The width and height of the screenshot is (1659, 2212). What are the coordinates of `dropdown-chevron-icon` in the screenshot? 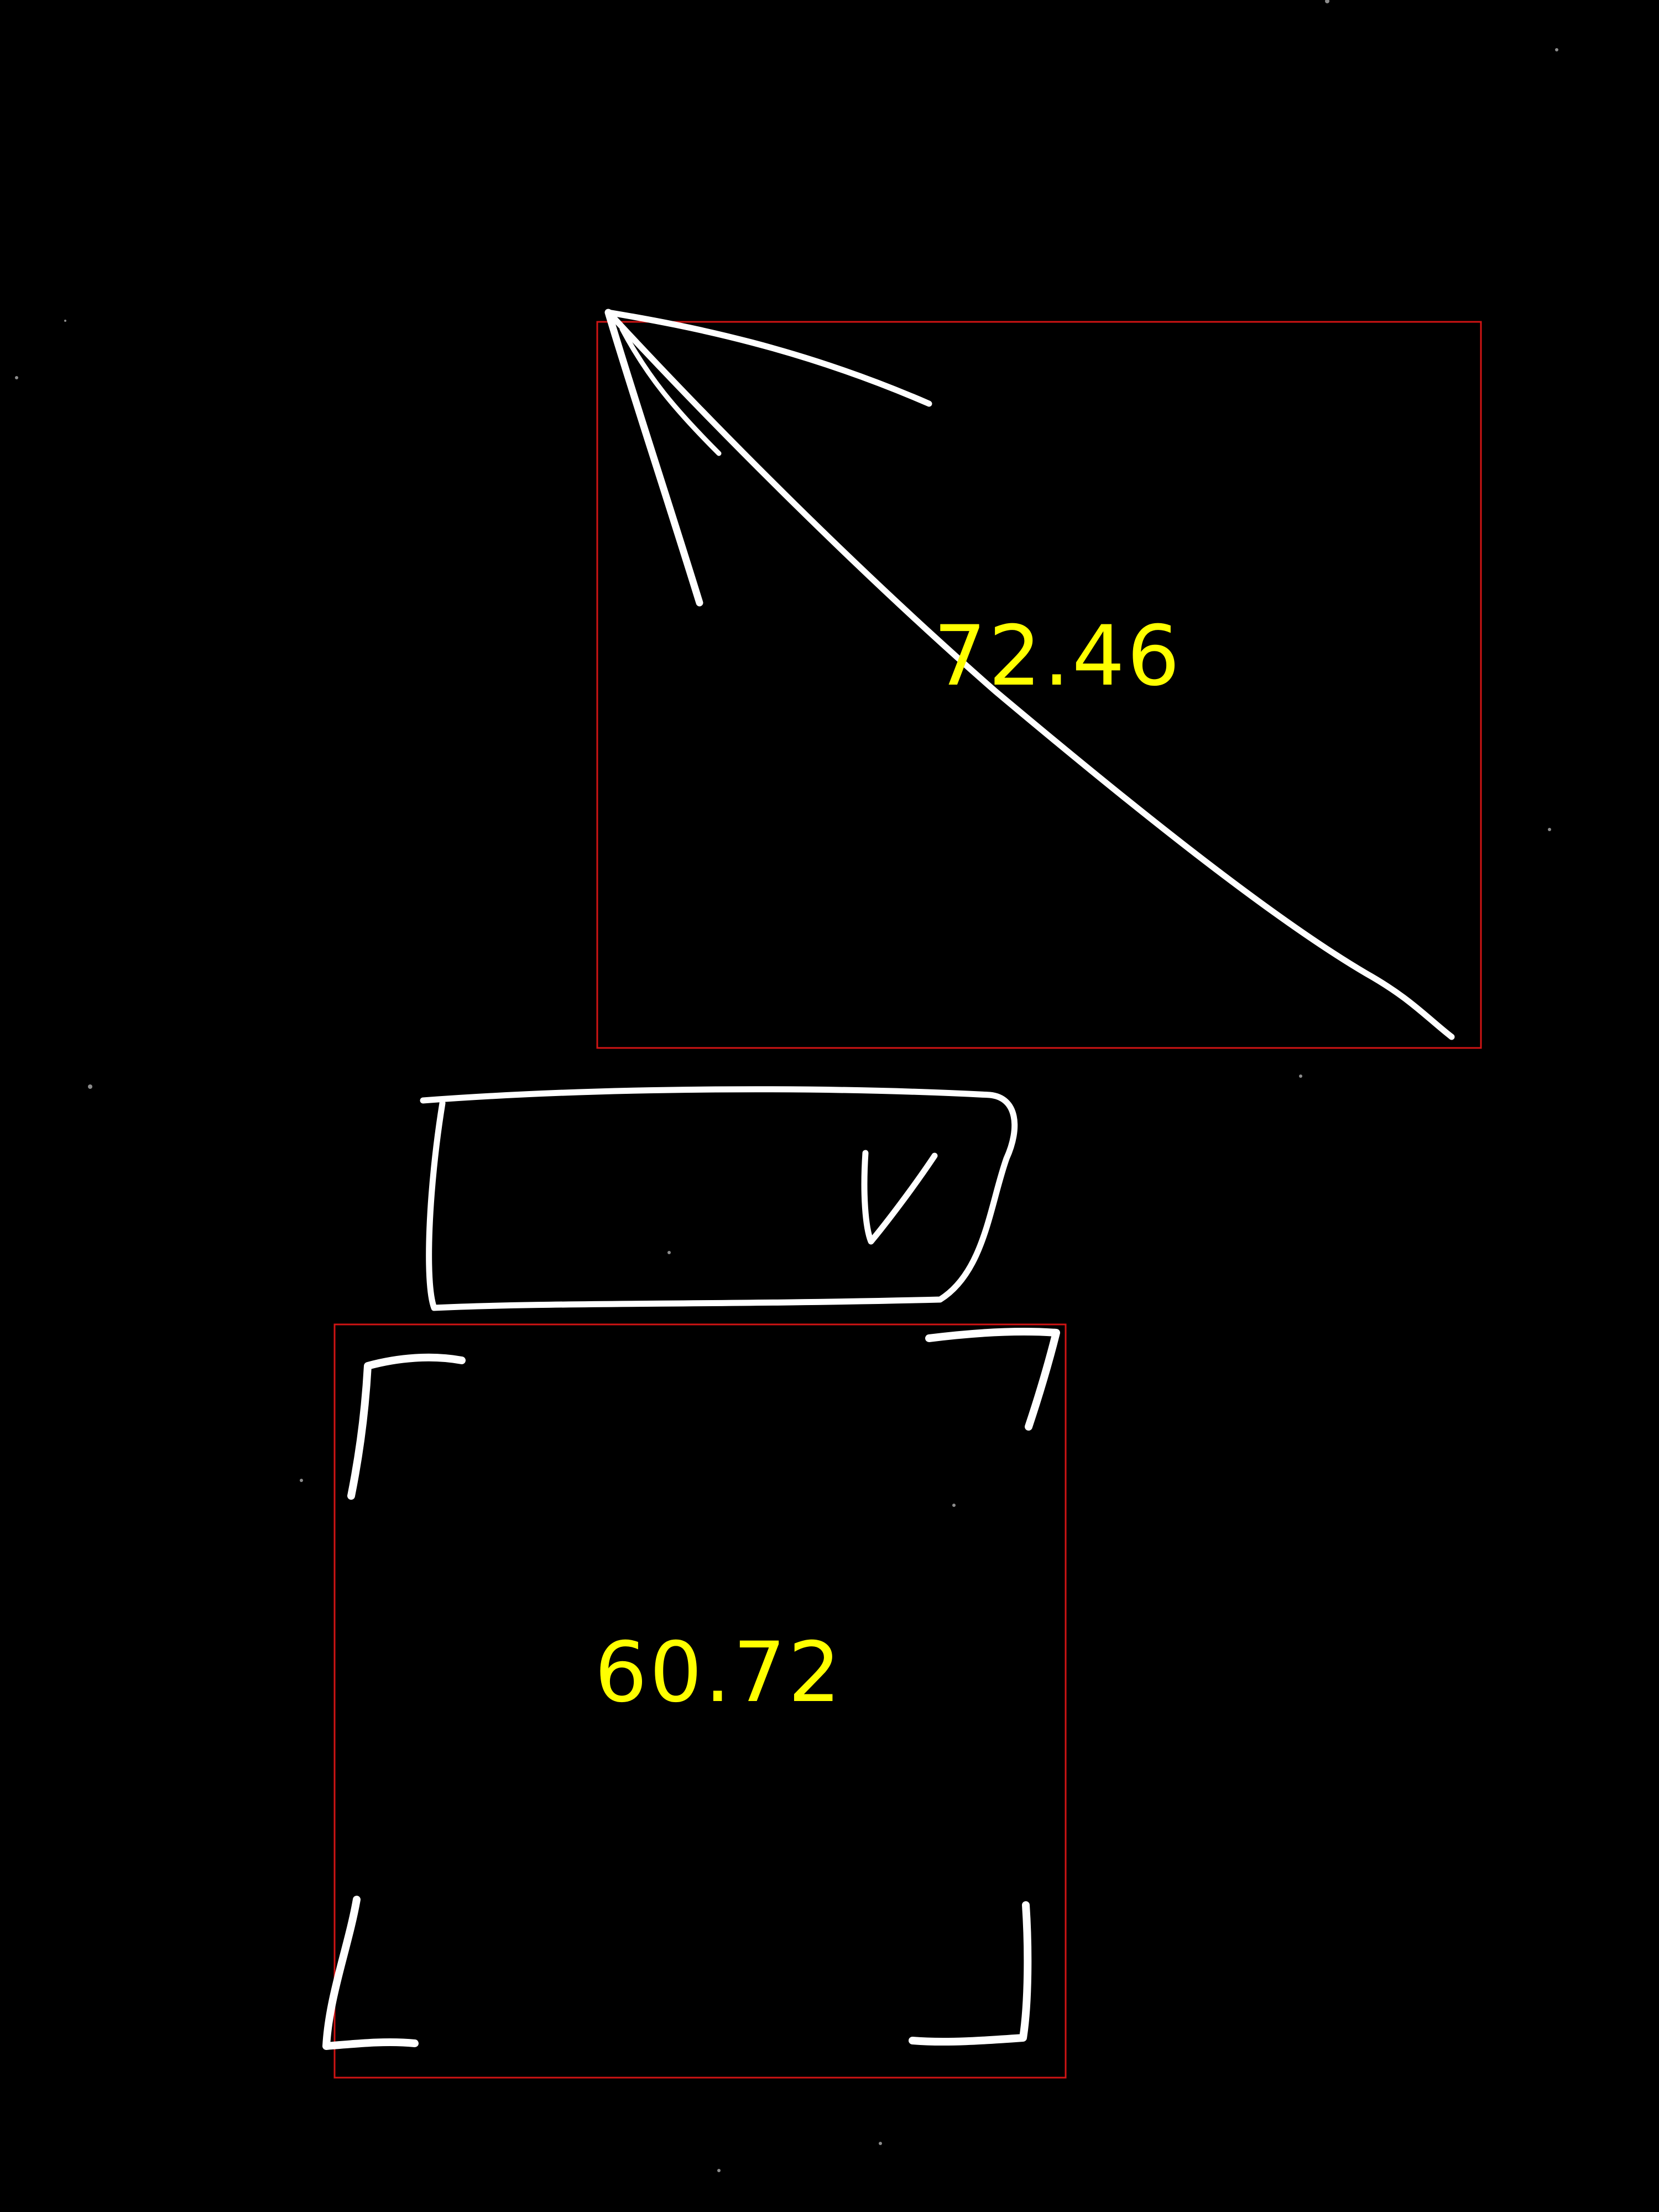 It's located at (719, 1198).